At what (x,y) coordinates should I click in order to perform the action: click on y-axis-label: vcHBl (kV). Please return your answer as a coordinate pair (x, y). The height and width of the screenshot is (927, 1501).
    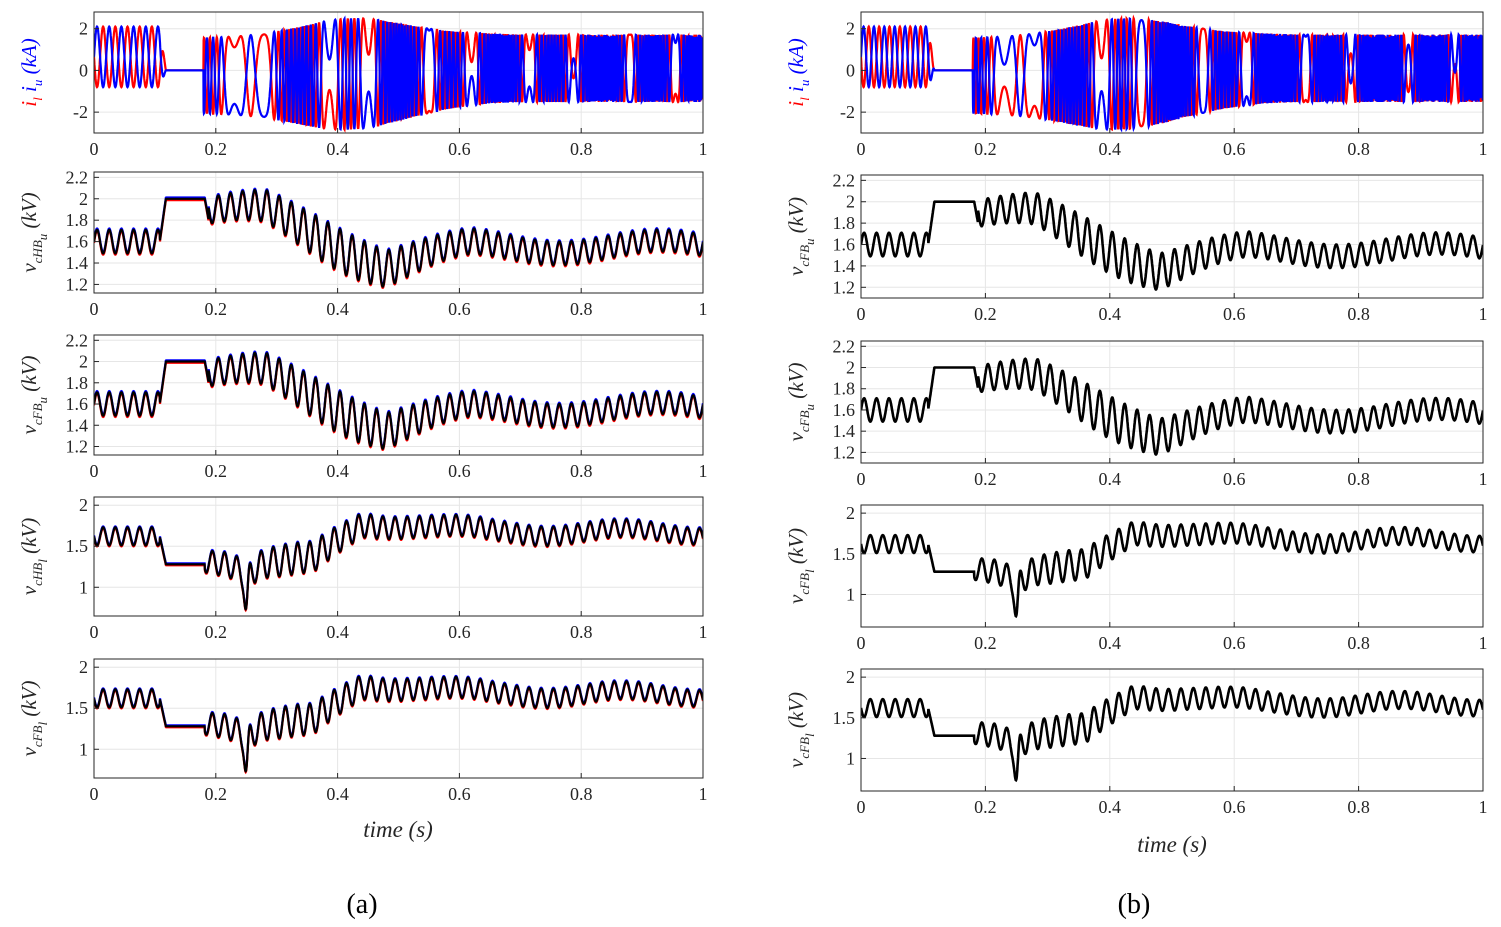
    Looking at the image, I should click on (33, 556).